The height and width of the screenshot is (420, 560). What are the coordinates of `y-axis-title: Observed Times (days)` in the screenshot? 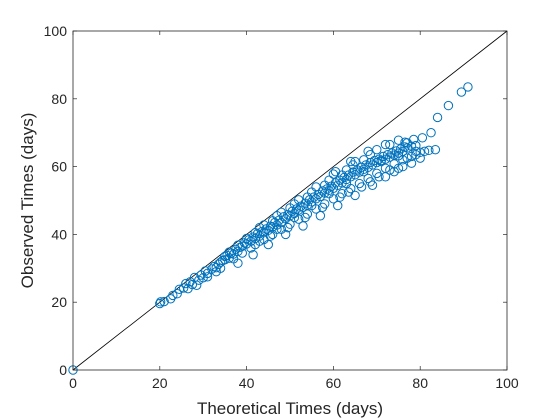 It's located at (27, 201).